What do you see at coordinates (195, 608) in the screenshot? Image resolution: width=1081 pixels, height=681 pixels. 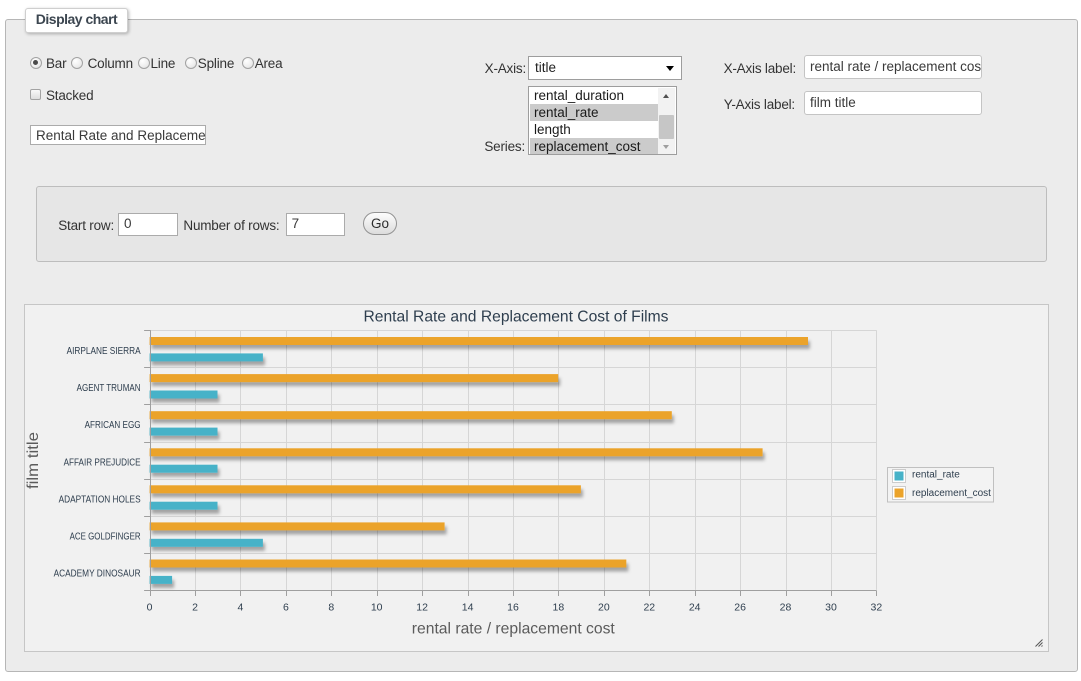 I see `svg-text: 2` at bounding box center [195, 608].